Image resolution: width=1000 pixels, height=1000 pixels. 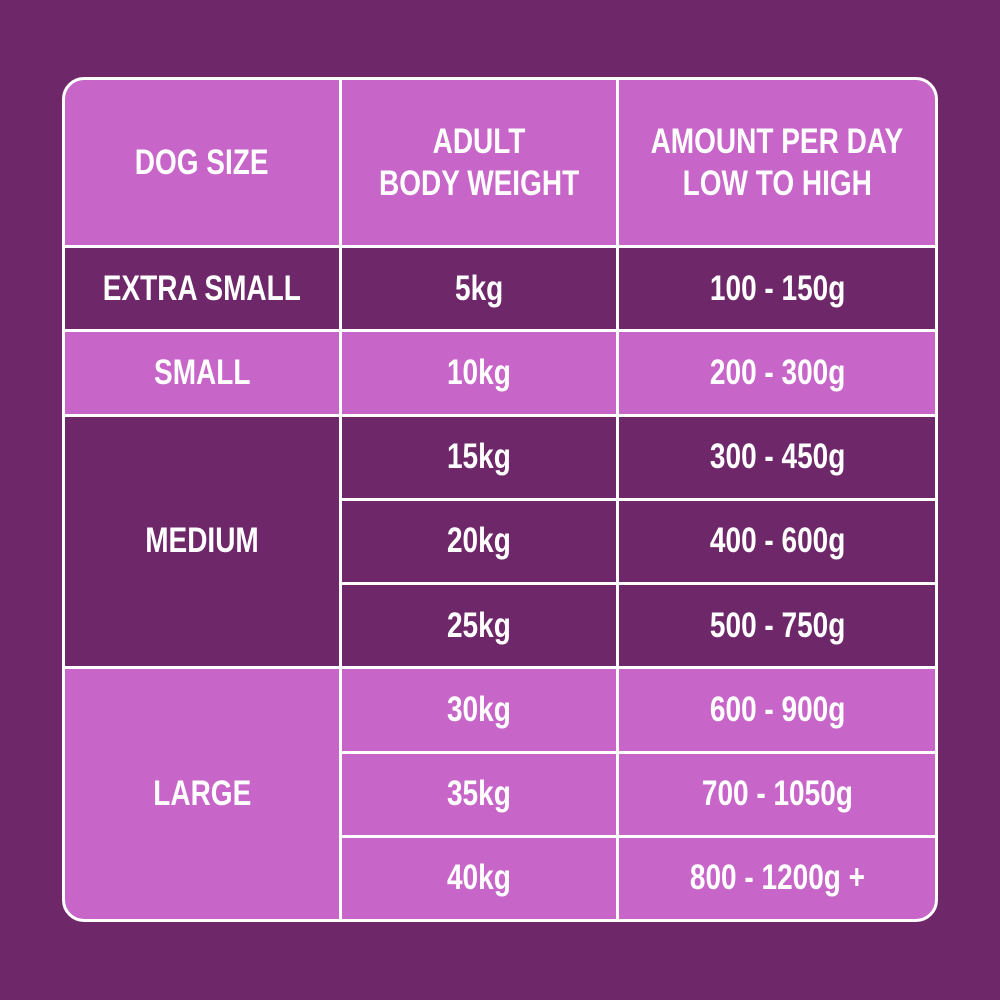 I want to click on weight-cell: 35kg, so click(x=479, y=794).